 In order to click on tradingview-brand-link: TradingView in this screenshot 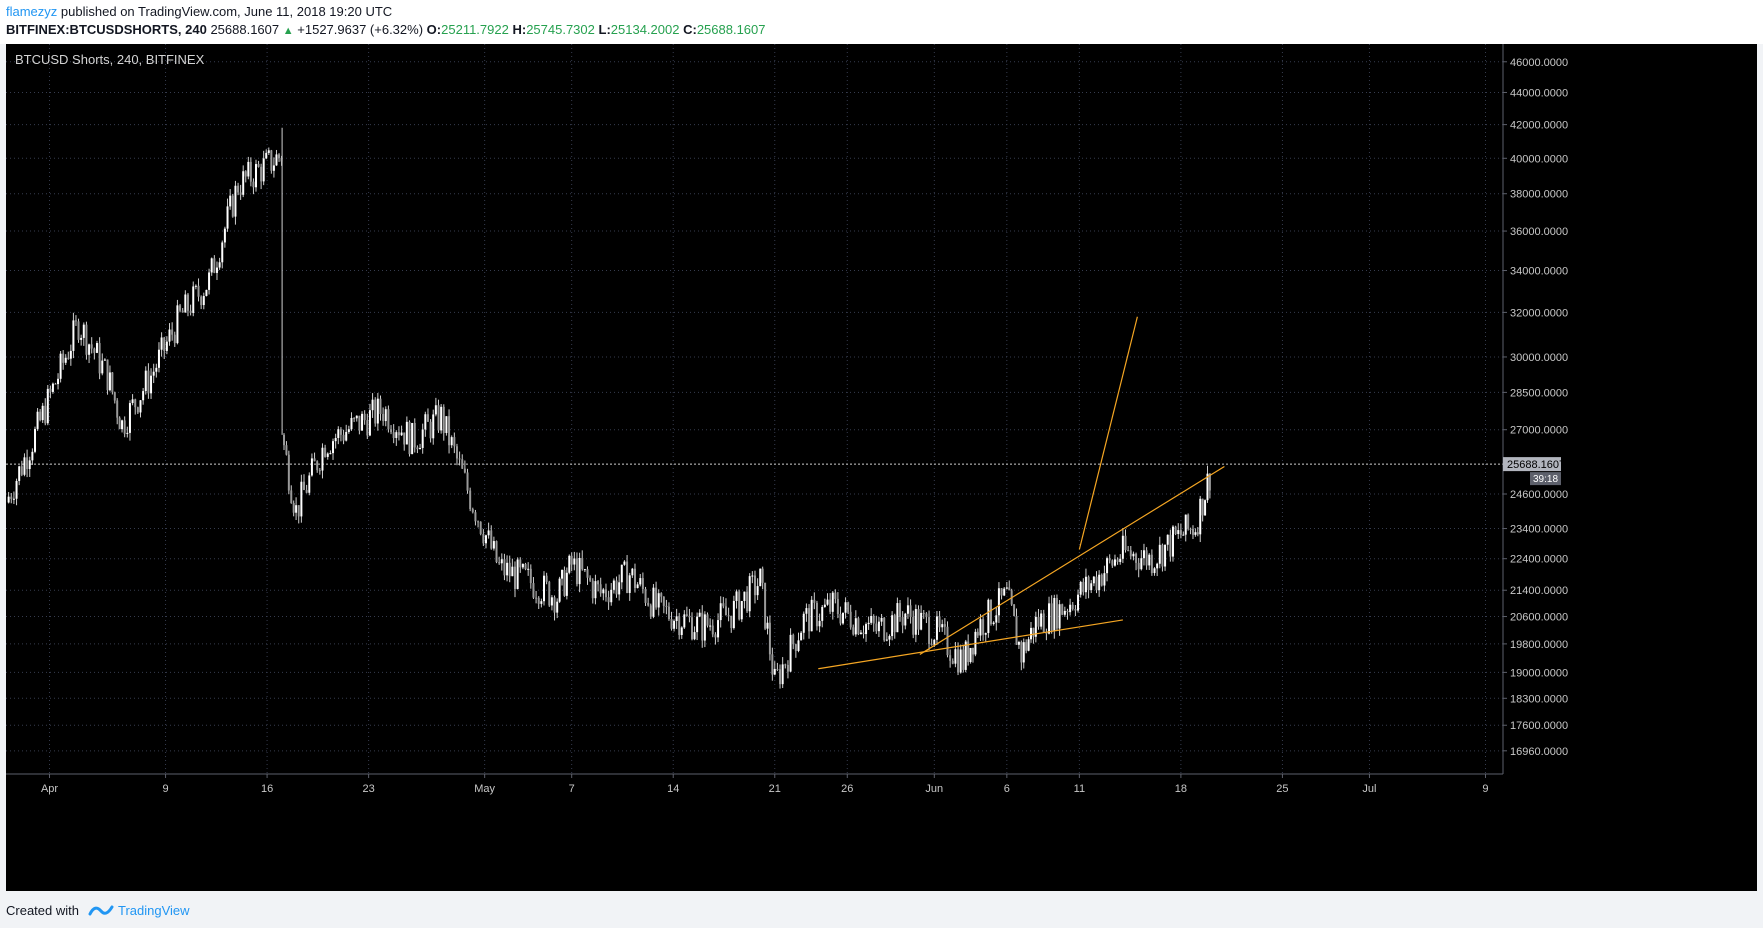, I will do `click(154, 910)`.